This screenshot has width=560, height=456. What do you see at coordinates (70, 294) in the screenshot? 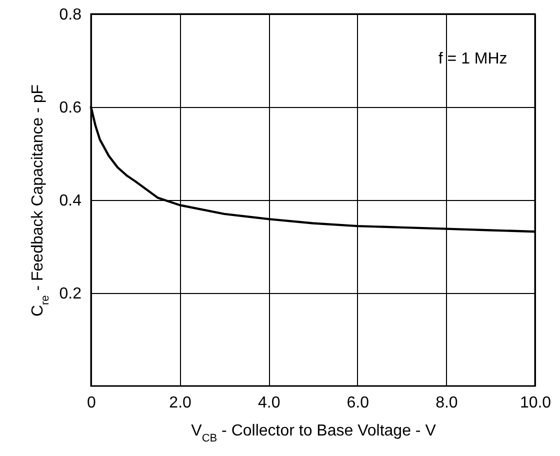
I see `y-tick-label: 0.2` at bounding box center [70, 294].